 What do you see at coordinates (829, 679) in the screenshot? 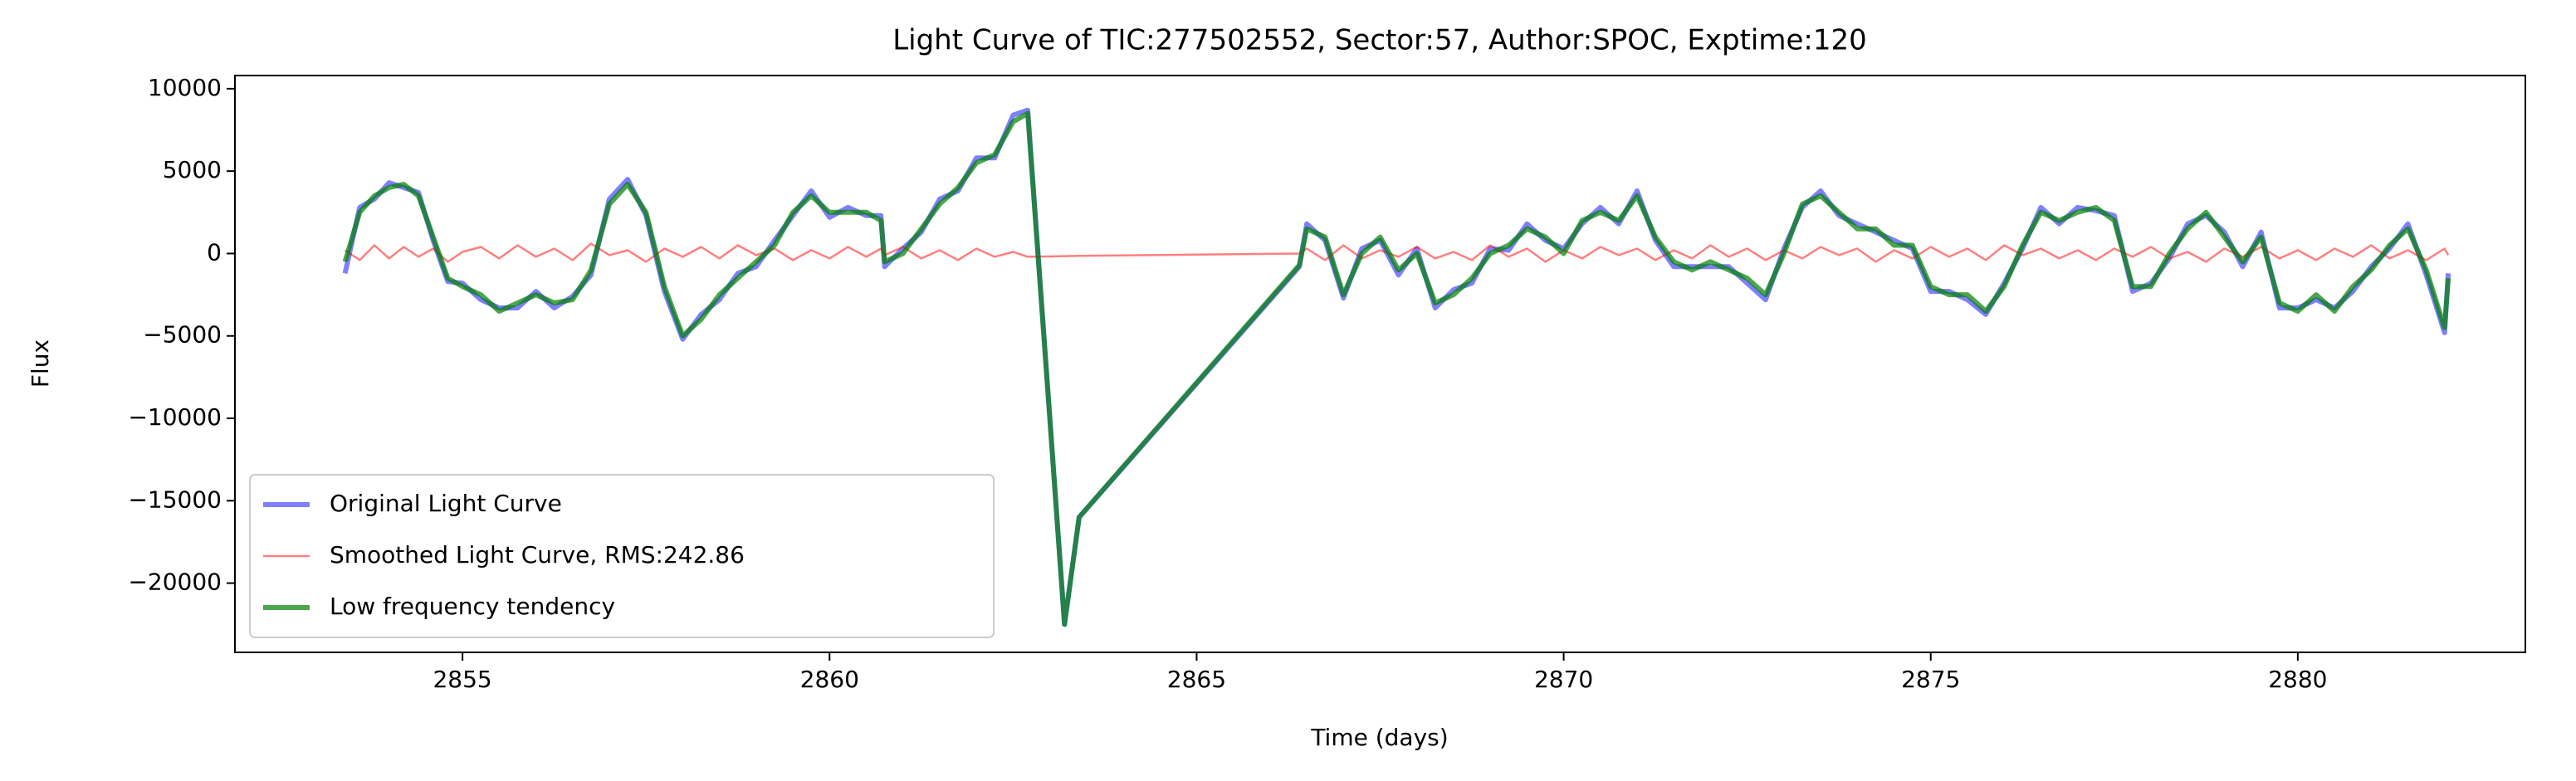
I see `x-tick-label: 2860` at bounding box center [829, 679].